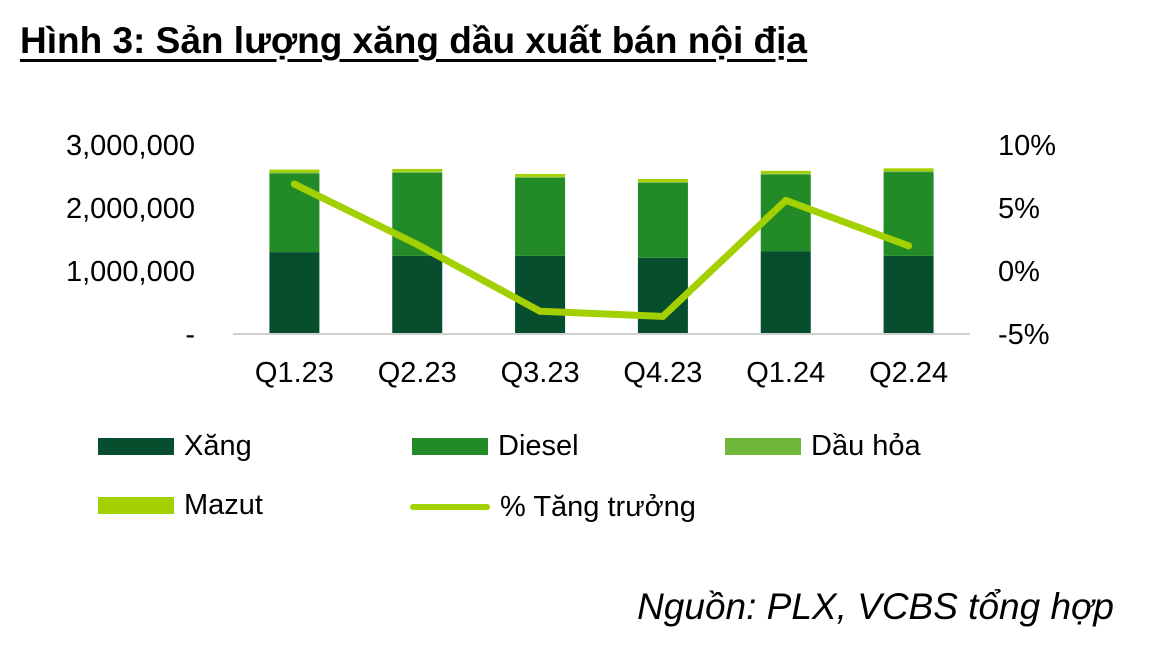 The image size is (1150, 645). What do you see at coordinates (1024, 335) in the screenshot?
I see `y-right-tick-label: -5%` at bounding box center [1024, 335].